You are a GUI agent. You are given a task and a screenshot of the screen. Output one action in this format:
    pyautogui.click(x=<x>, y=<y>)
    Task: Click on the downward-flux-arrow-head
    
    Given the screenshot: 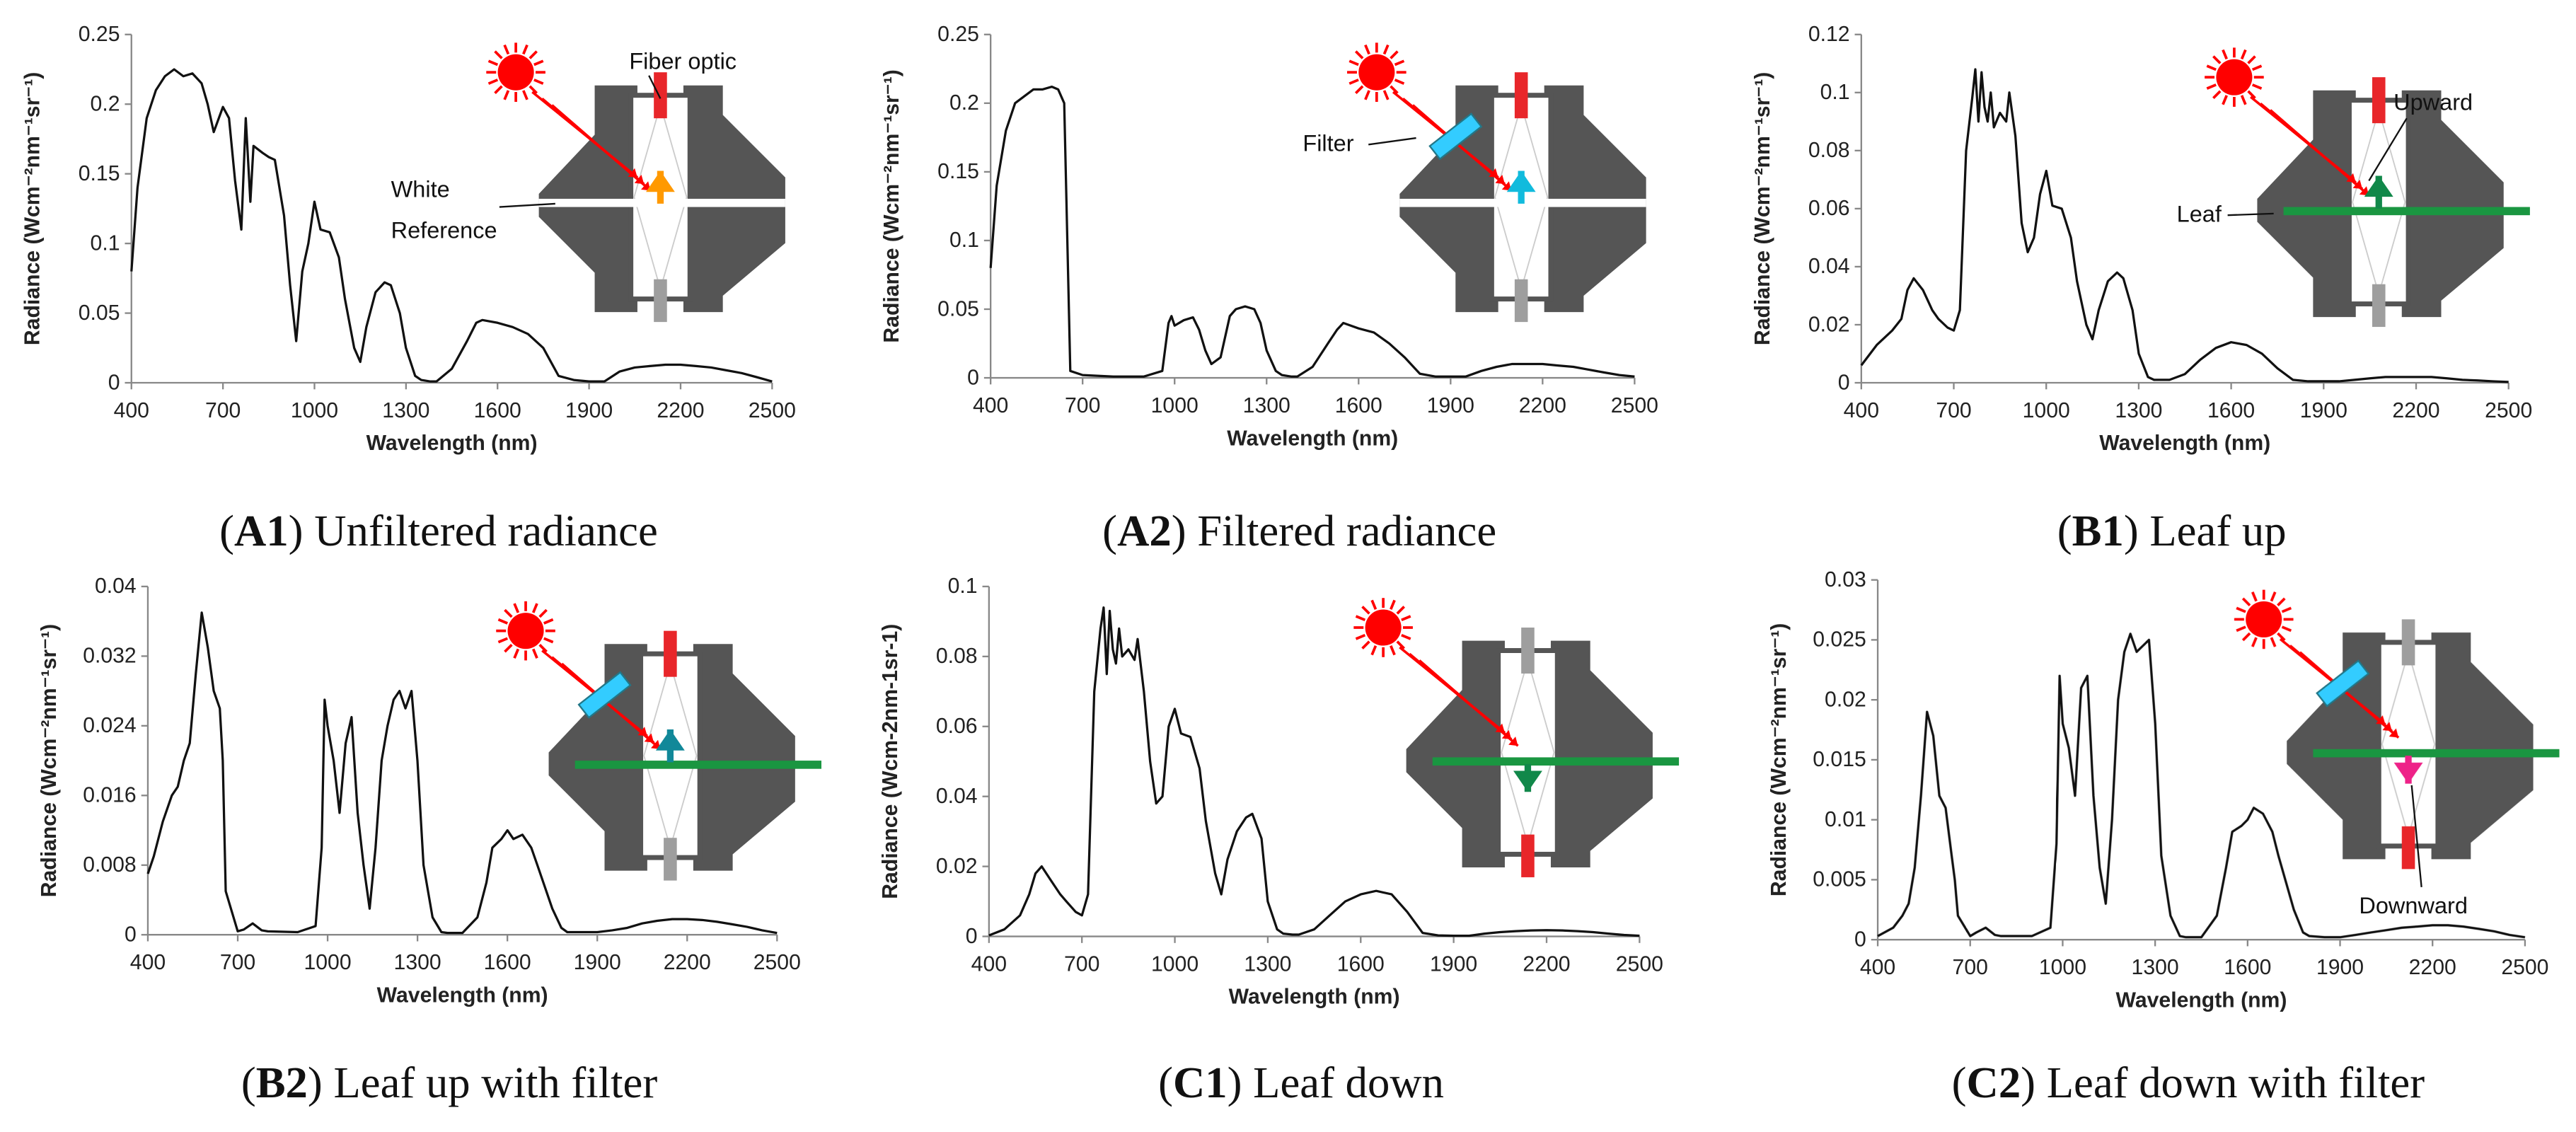 What is the action you would take?
    pyautogui.click(x=2408, y=773)
    